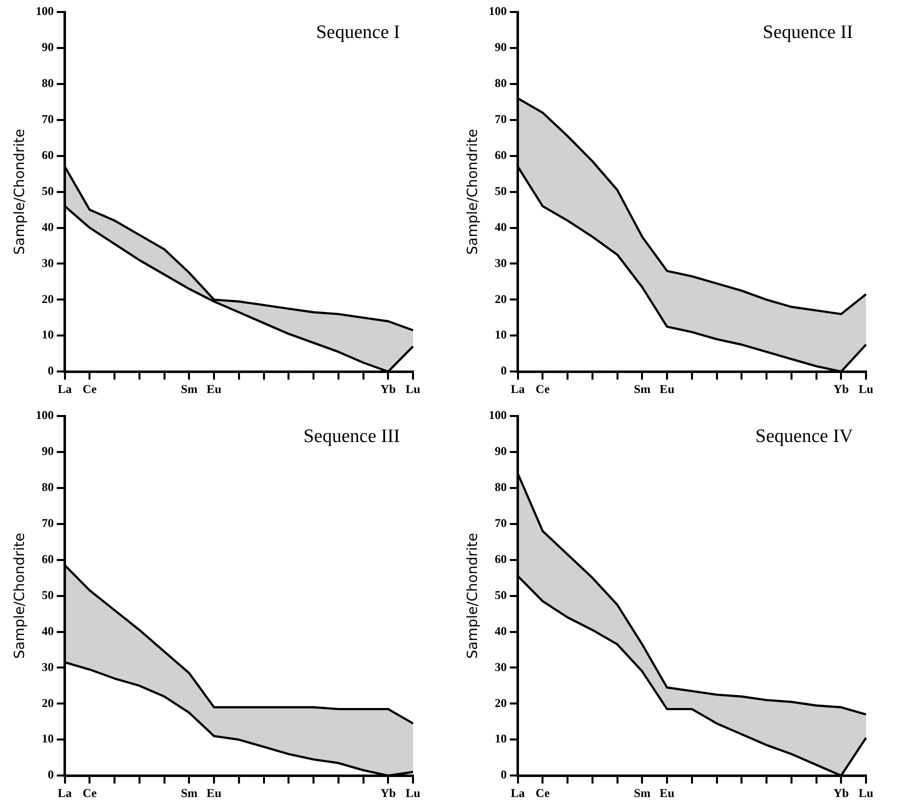 The image size is (907, 809). Describe the element at coordinates (807, 32) in the screenshot. I see `text: Sequence II` at that location.